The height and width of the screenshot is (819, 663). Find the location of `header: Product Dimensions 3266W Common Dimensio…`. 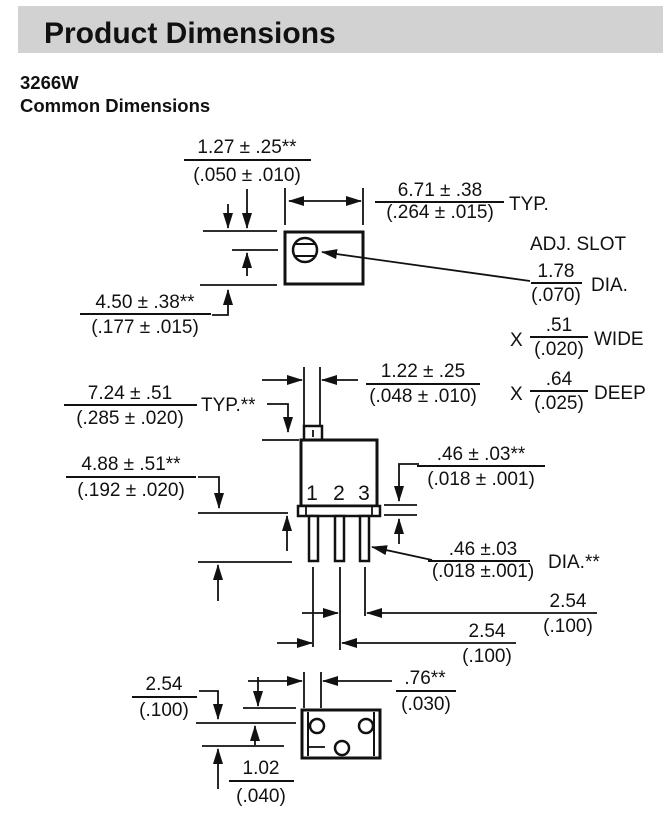

header: Product Dimensions 3266W Common Dimensio… is located at coordinates (340, 61).